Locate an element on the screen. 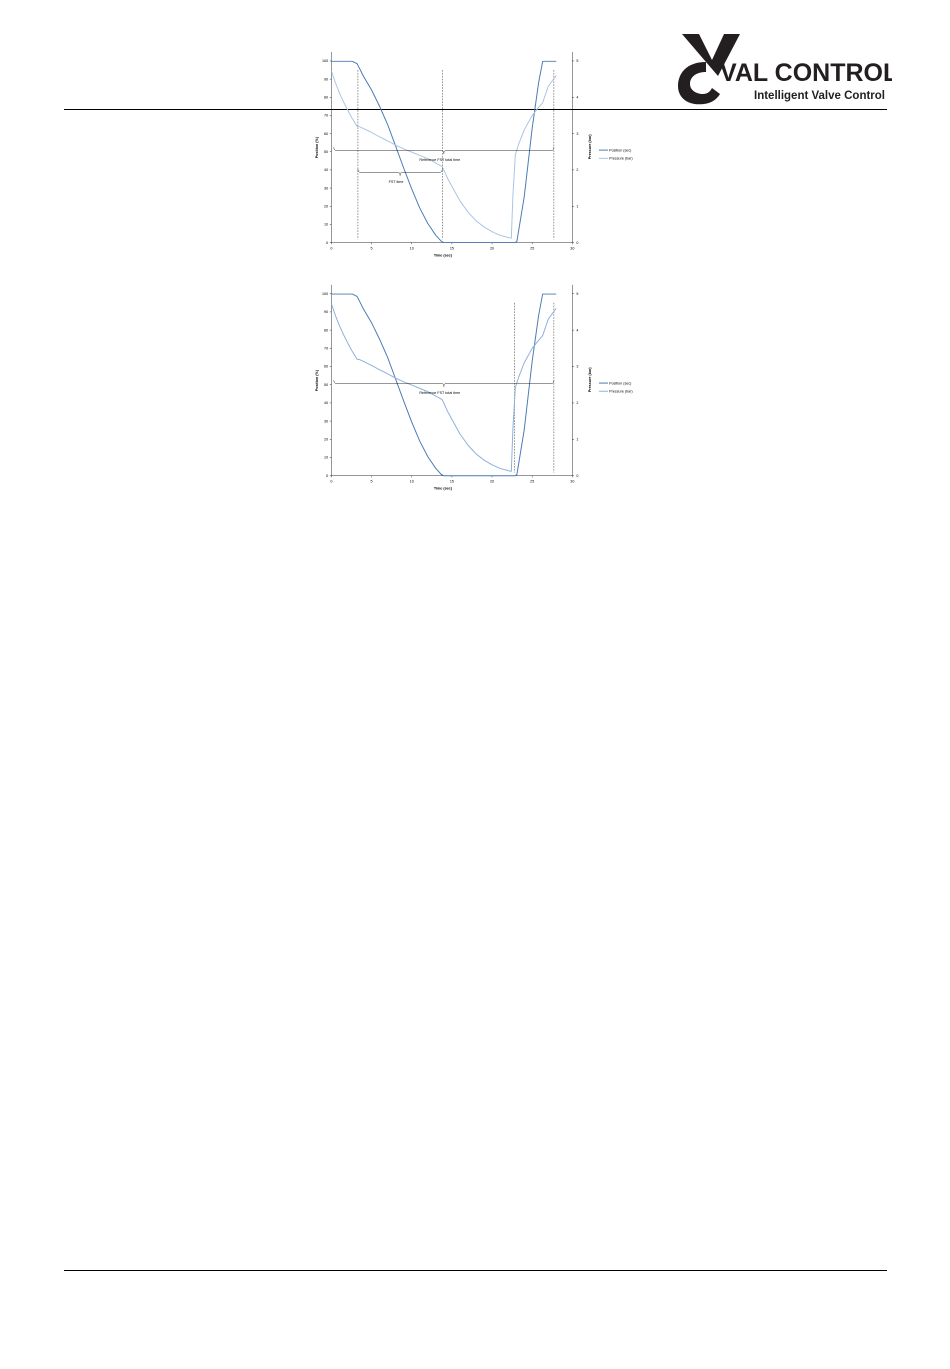  footer-divider is located at coordinates (475, 1270).